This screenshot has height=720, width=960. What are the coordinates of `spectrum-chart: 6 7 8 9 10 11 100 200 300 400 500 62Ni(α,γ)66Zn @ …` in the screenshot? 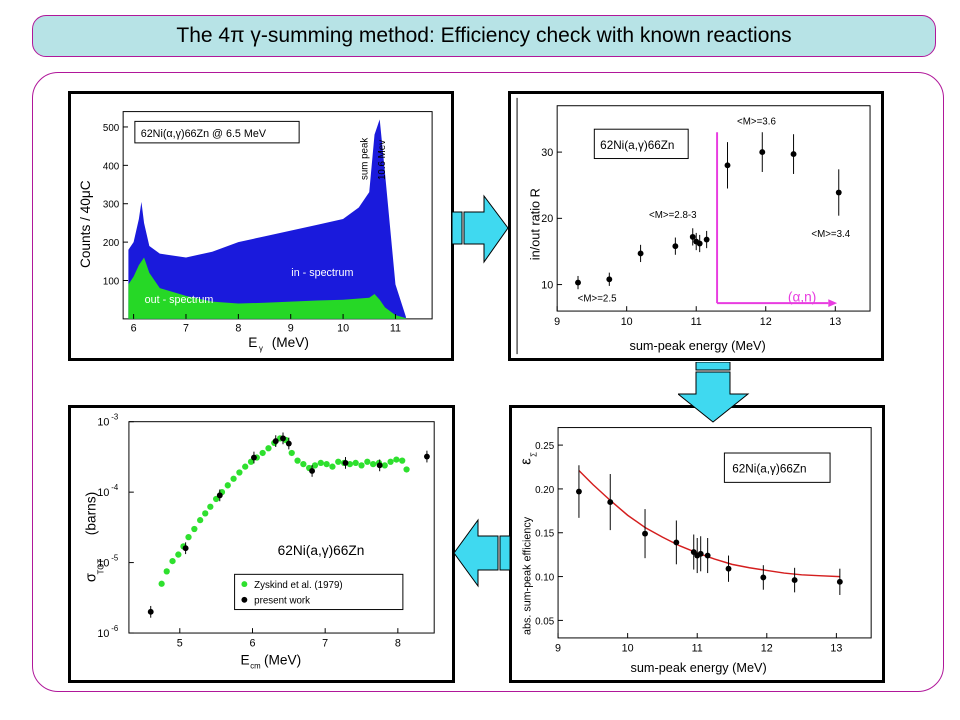 It's located at (255, 232).